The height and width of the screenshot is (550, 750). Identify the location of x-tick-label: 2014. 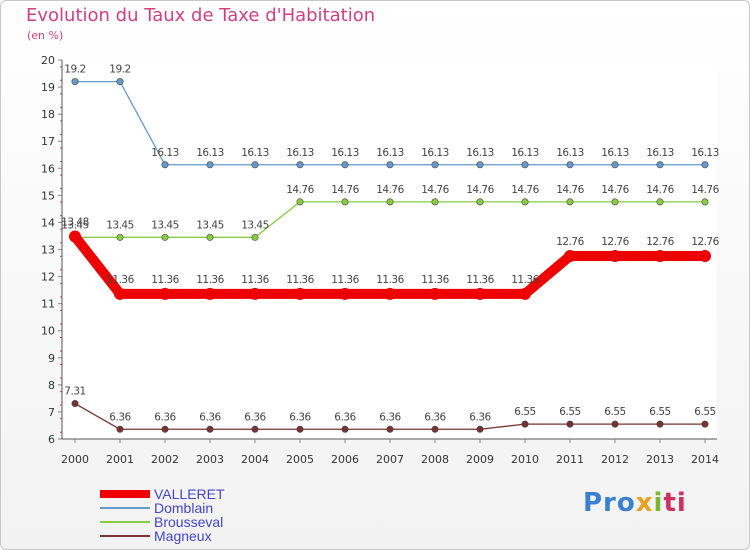
(705, 459).